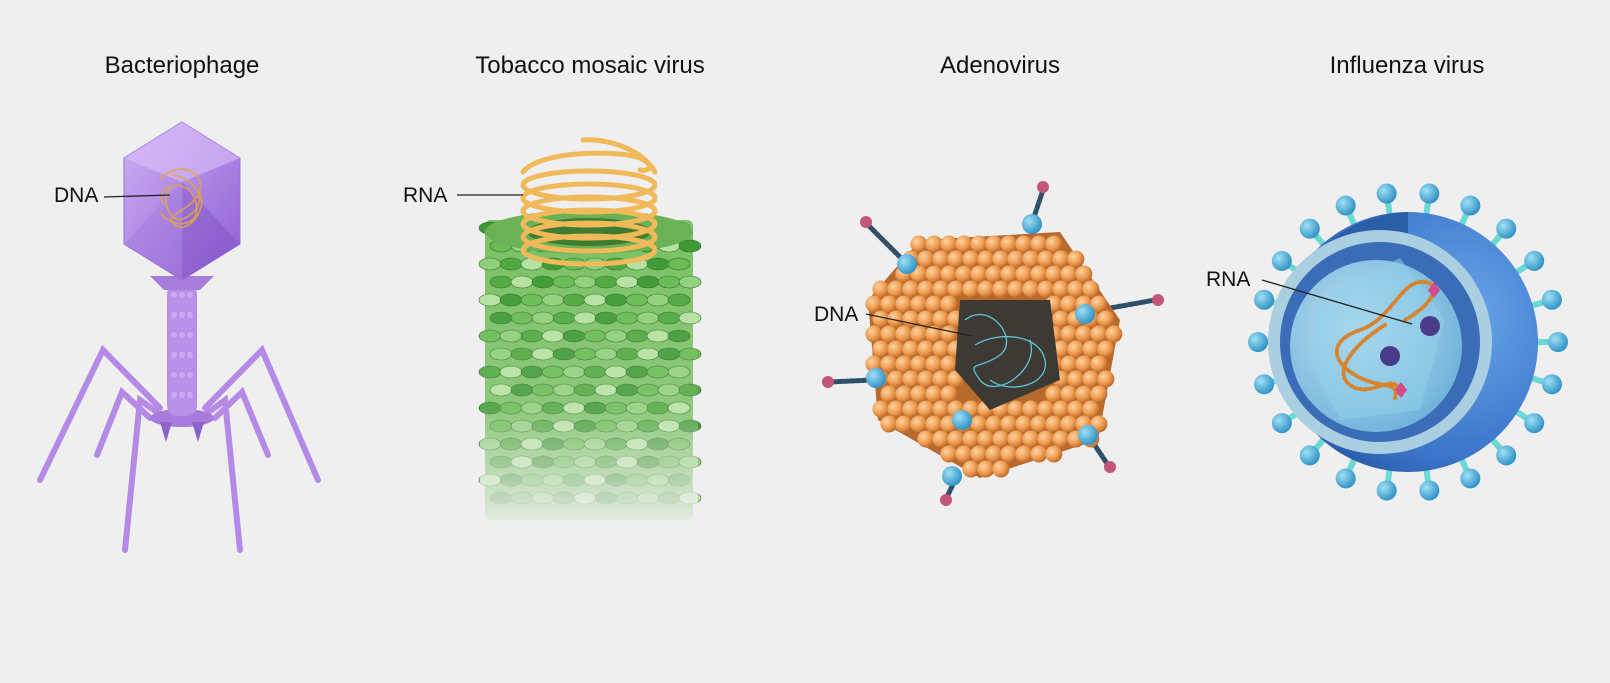 This screenshot has height=683, width=1610. What do you see at coordinates (425, 195) in the screenshot?
I see `tobacco-mosaic-rna-label: RNA` at bounding box center [425, 195].